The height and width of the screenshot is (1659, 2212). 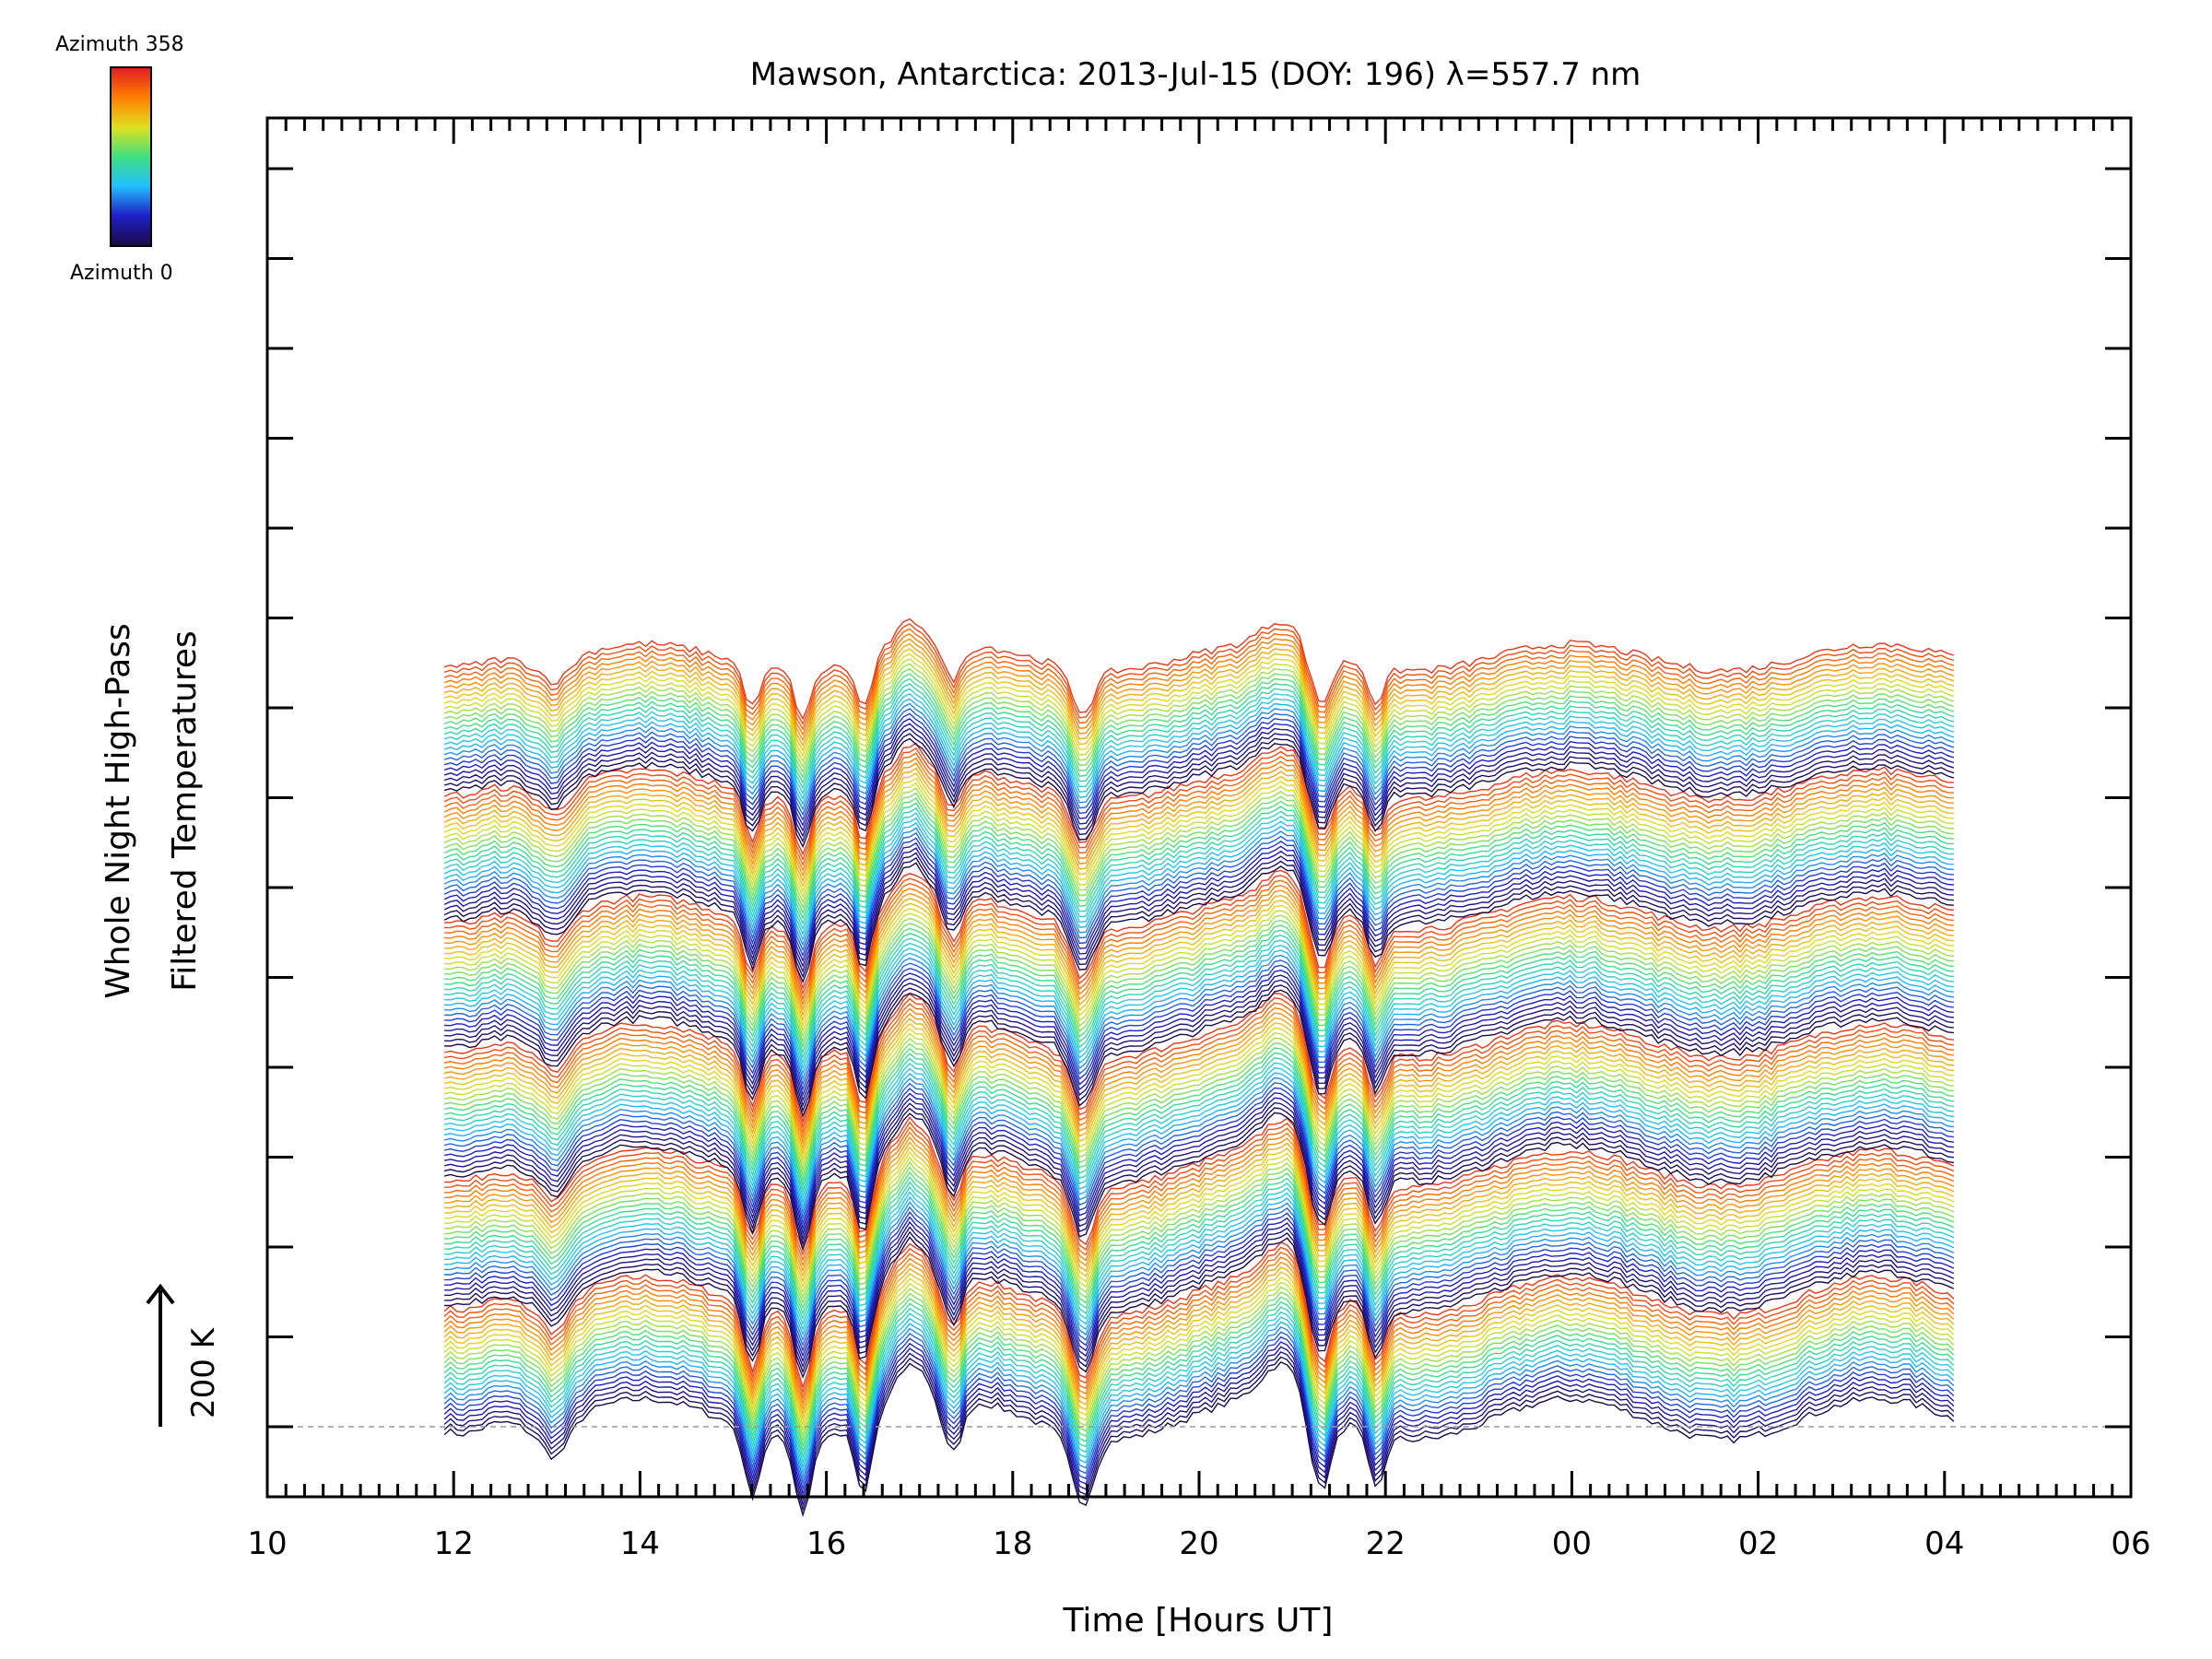 I want to click on x-tick-label: 06, so click(x=2130, y=1543).